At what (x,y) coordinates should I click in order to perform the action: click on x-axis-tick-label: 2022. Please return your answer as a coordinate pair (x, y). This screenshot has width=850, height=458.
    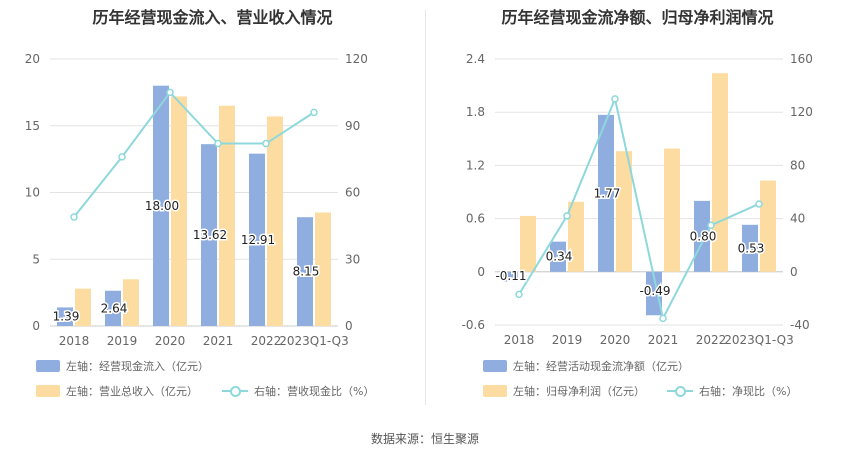
    Looking at the image, I should click on (266, 341).